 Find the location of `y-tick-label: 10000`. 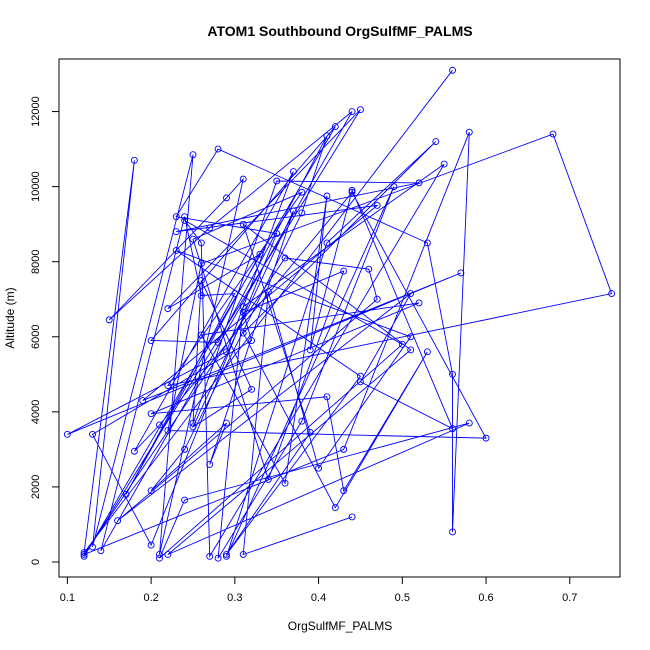

y-tick-label: 10000 is located at coordinates (36, 186).